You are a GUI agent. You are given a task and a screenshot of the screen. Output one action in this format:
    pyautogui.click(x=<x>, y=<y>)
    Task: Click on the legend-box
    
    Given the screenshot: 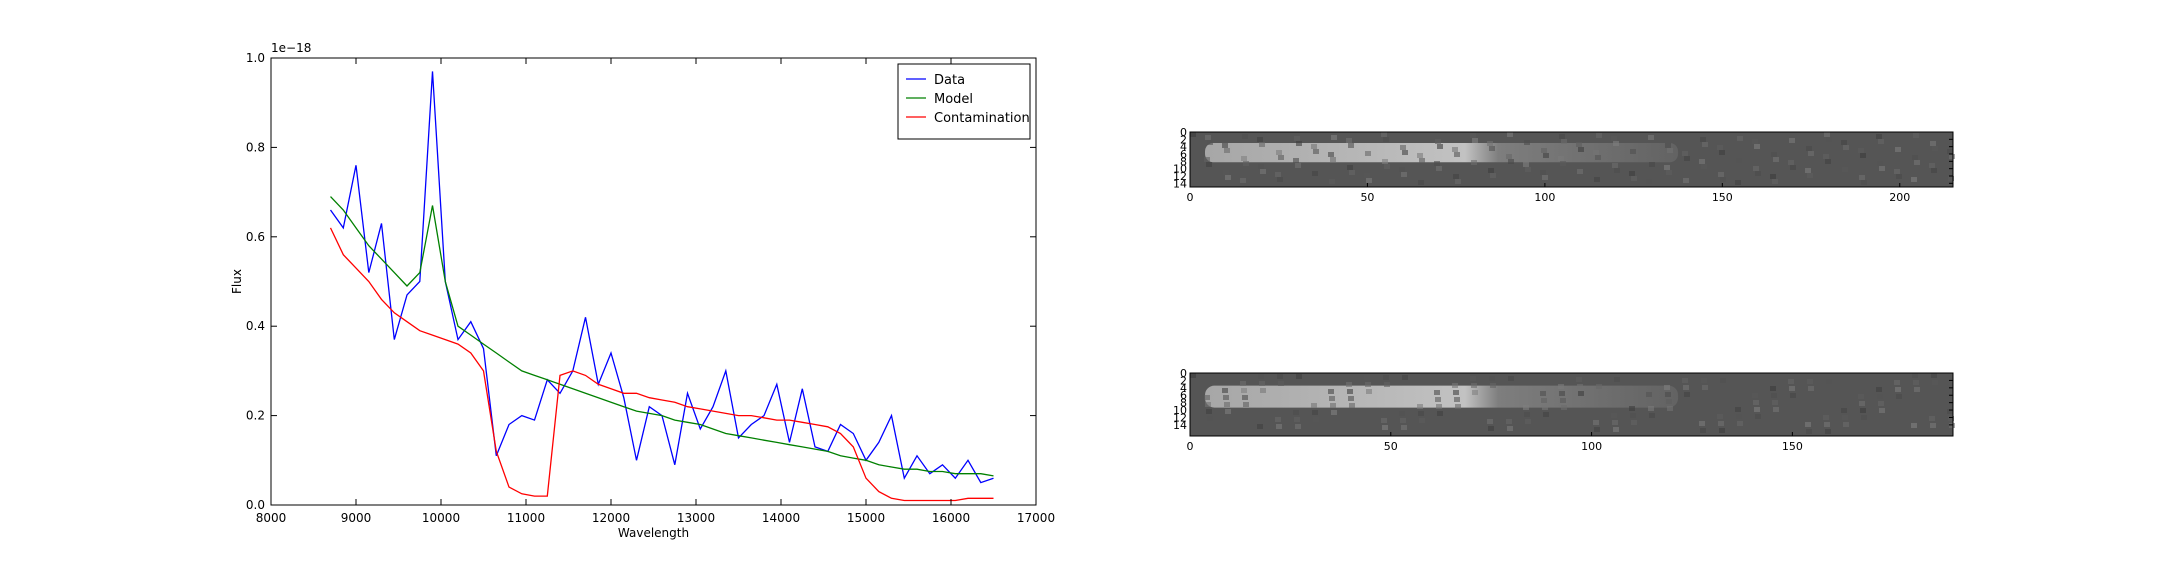 What is the action you would take?
    pyautogui.click(x=964, y=101)
    